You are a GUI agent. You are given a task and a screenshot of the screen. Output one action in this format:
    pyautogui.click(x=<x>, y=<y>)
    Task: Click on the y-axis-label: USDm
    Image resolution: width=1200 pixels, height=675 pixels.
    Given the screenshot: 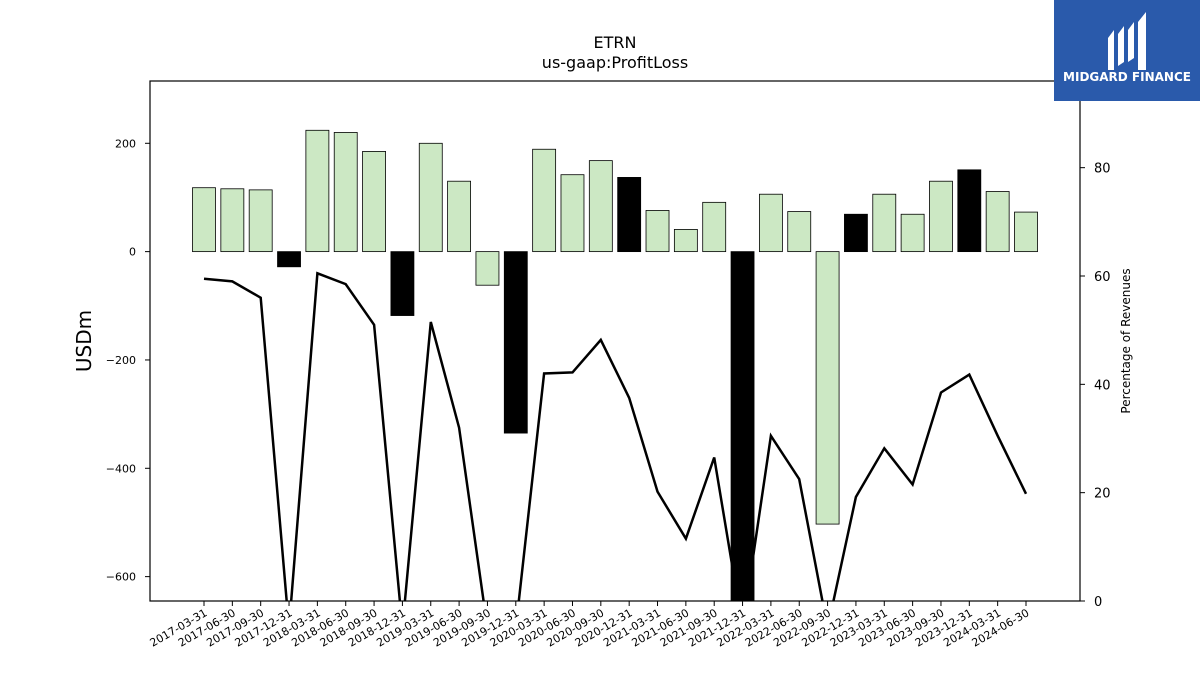 What is the action you would take?
    pyautogui.click(x=84, y=341)
    